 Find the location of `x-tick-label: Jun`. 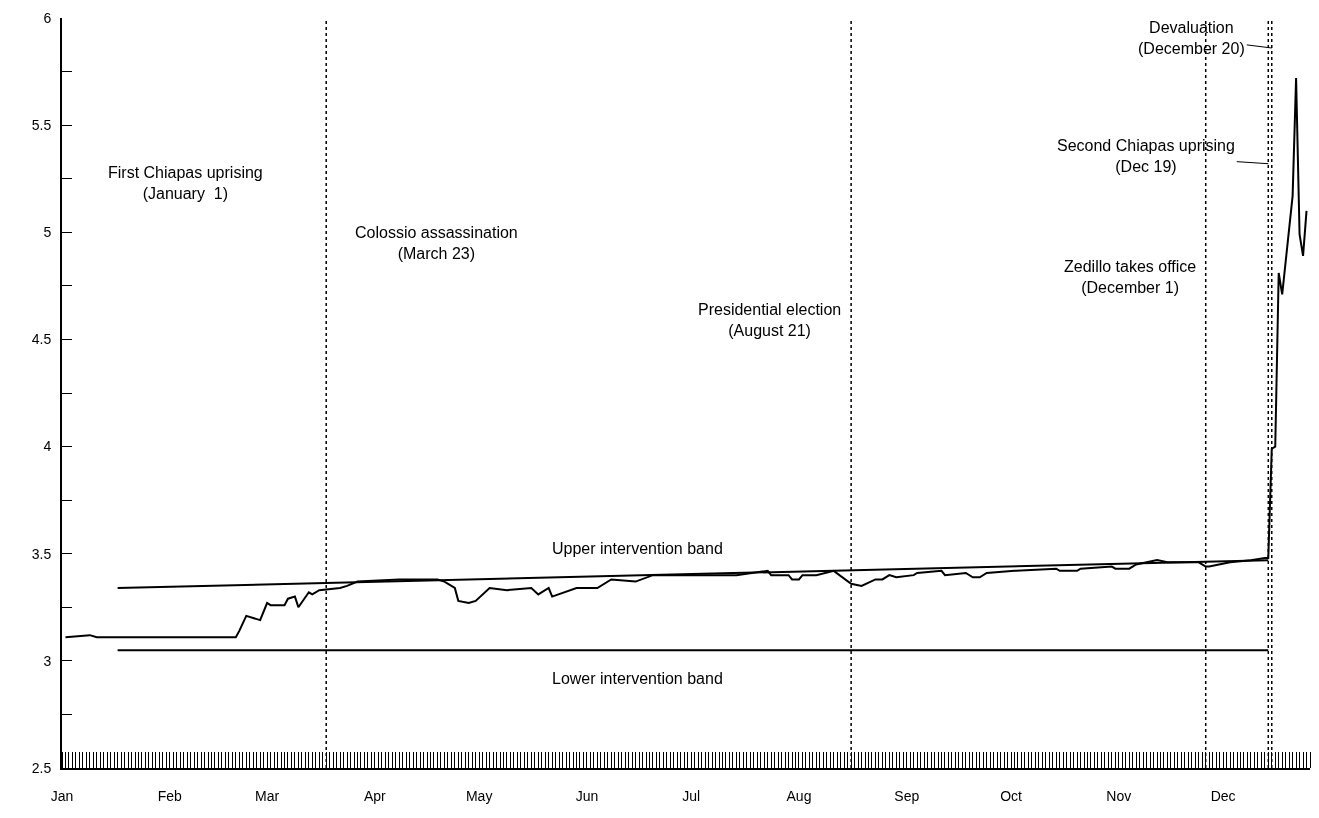

x-tick-label: Jun is located at coordinates (587, 795).